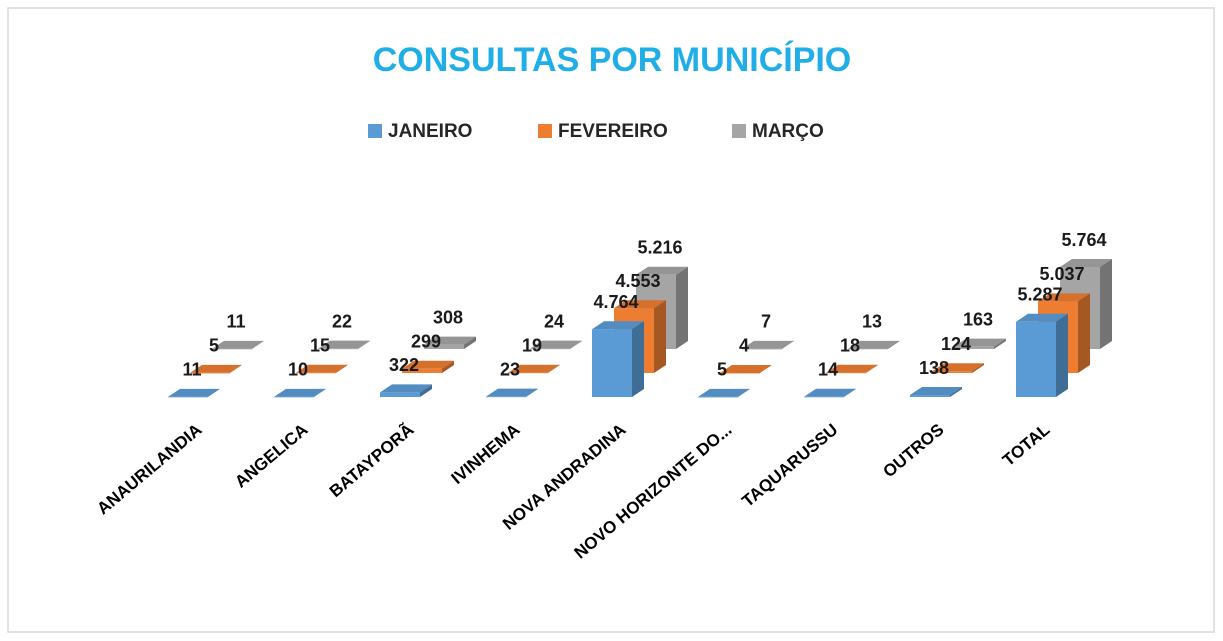 The width and height of the screenshot is (1223, 641). I want to click on data-label: 24, so click(554, 321).